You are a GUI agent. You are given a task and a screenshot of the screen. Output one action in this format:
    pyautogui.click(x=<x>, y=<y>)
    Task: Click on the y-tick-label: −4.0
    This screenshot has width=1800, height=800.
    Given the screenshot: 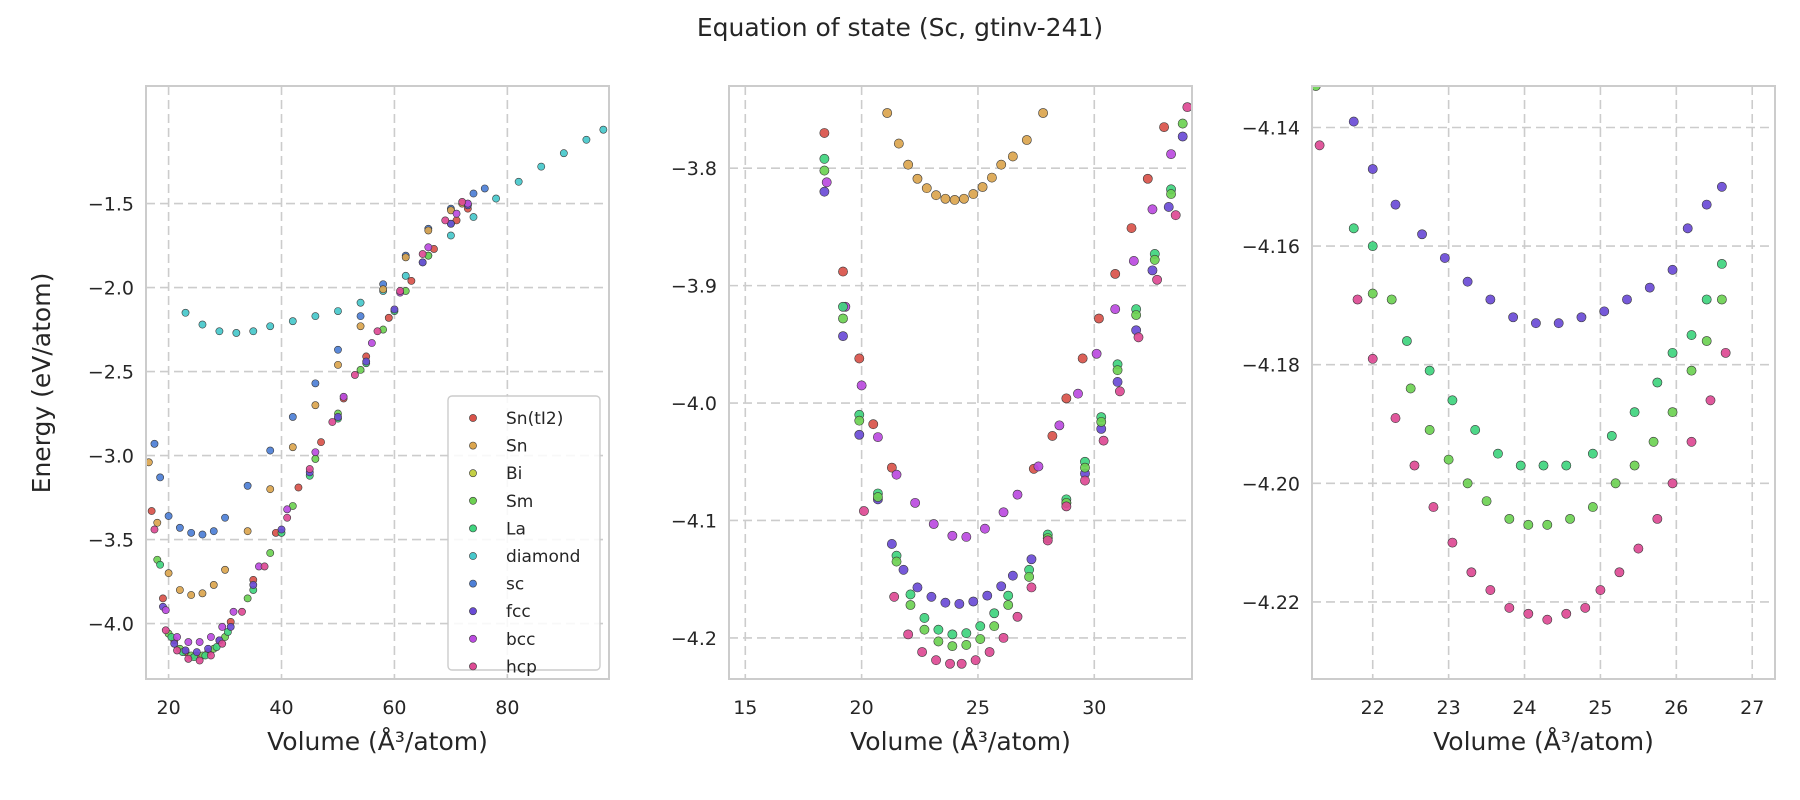 What is the action you would take?
    pyautogui.click(x=111, y=625)
    